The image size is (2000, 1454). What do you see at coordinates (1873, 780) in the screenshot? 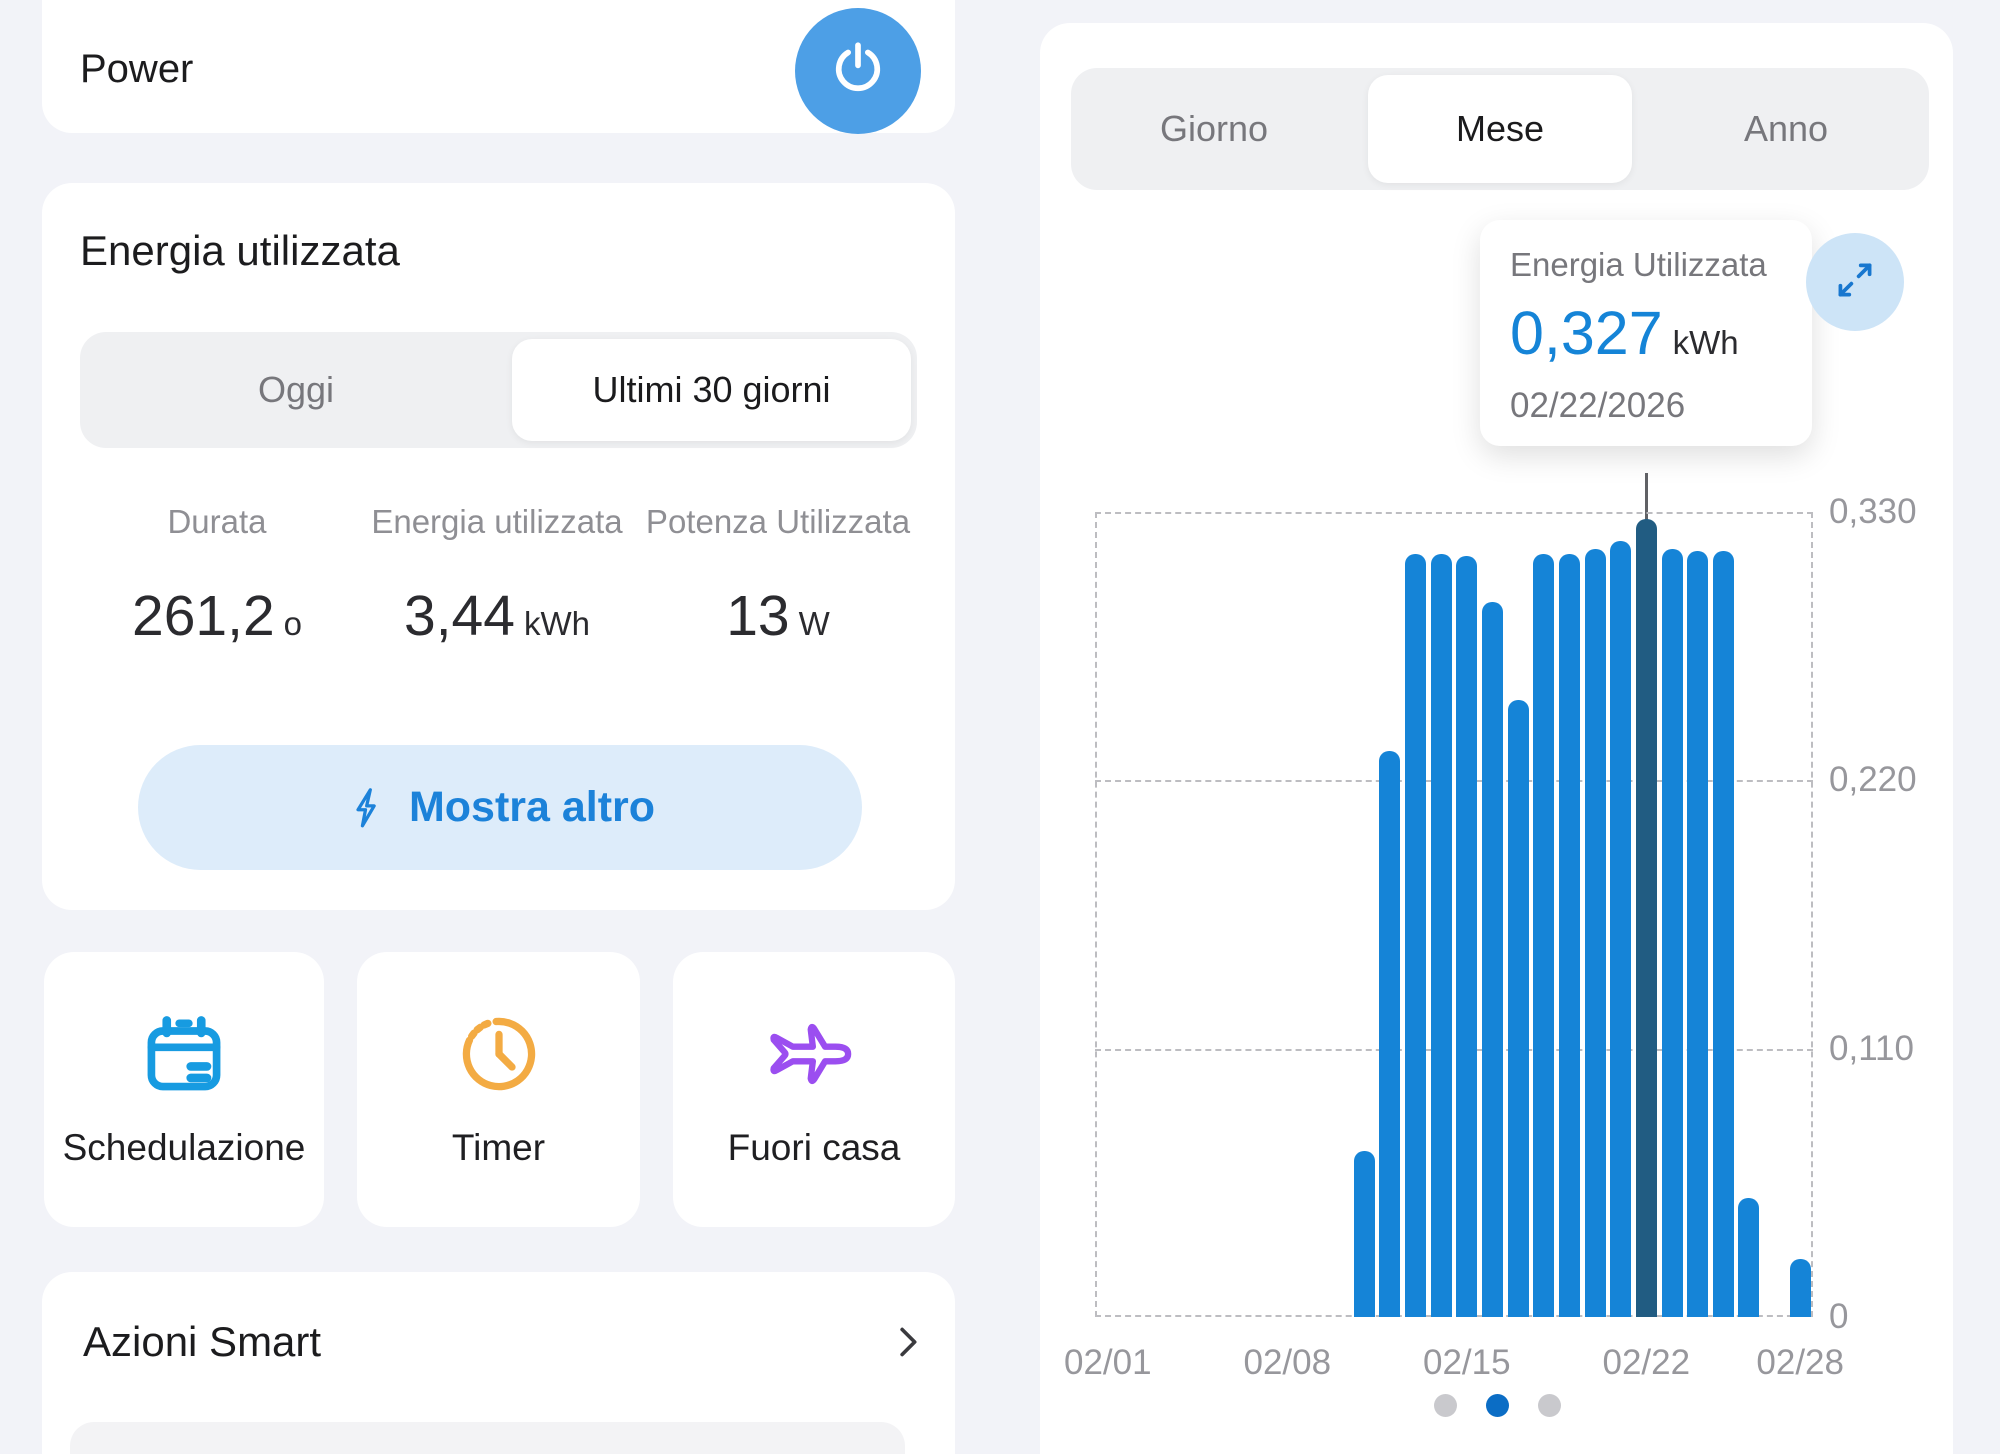
I see `y-axis-tick-label: 0,220` at bounding box center [1873, 780].